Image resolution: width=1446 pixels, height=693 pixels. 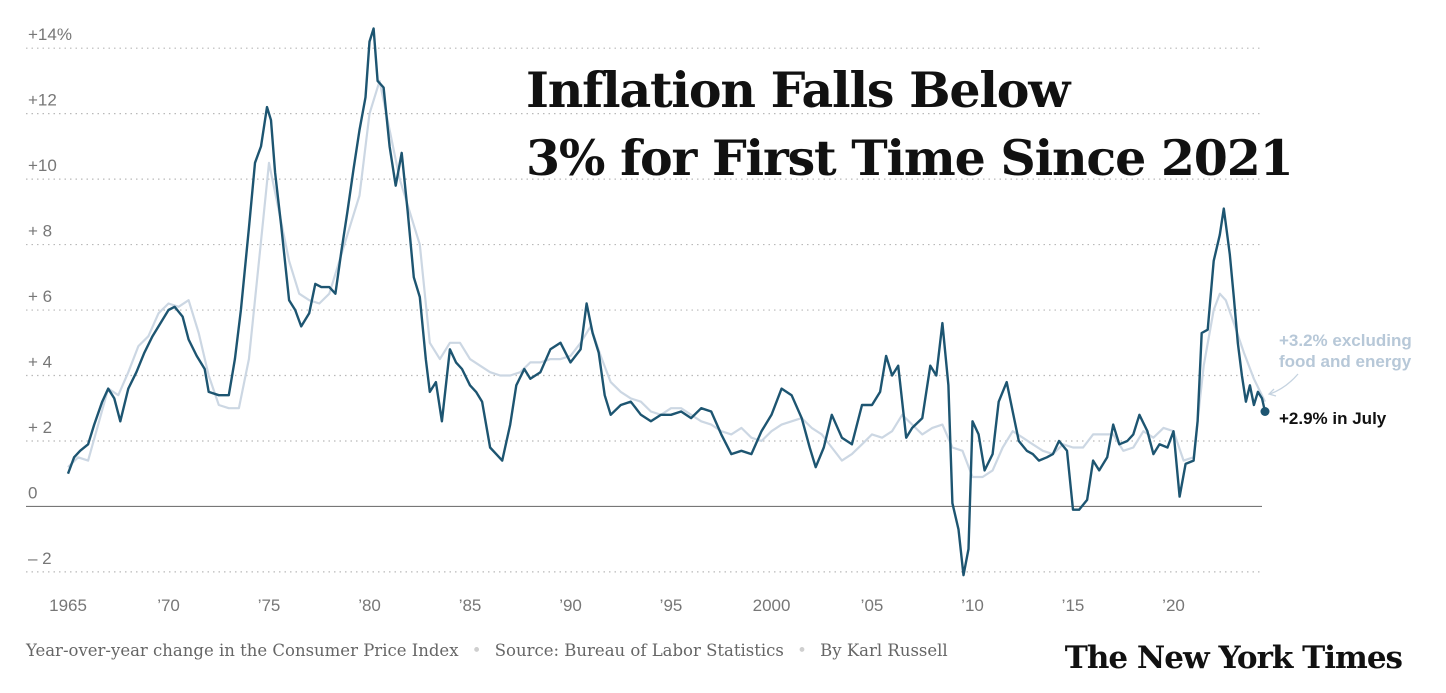 I want to click on y-tick-label: +12, so click(x=42, y=100).